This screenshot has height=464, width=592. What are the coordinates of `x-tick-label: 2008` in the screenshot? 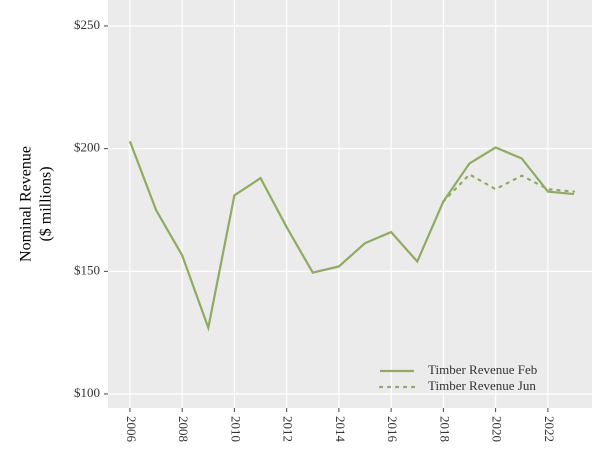 It's located at (183, 429).